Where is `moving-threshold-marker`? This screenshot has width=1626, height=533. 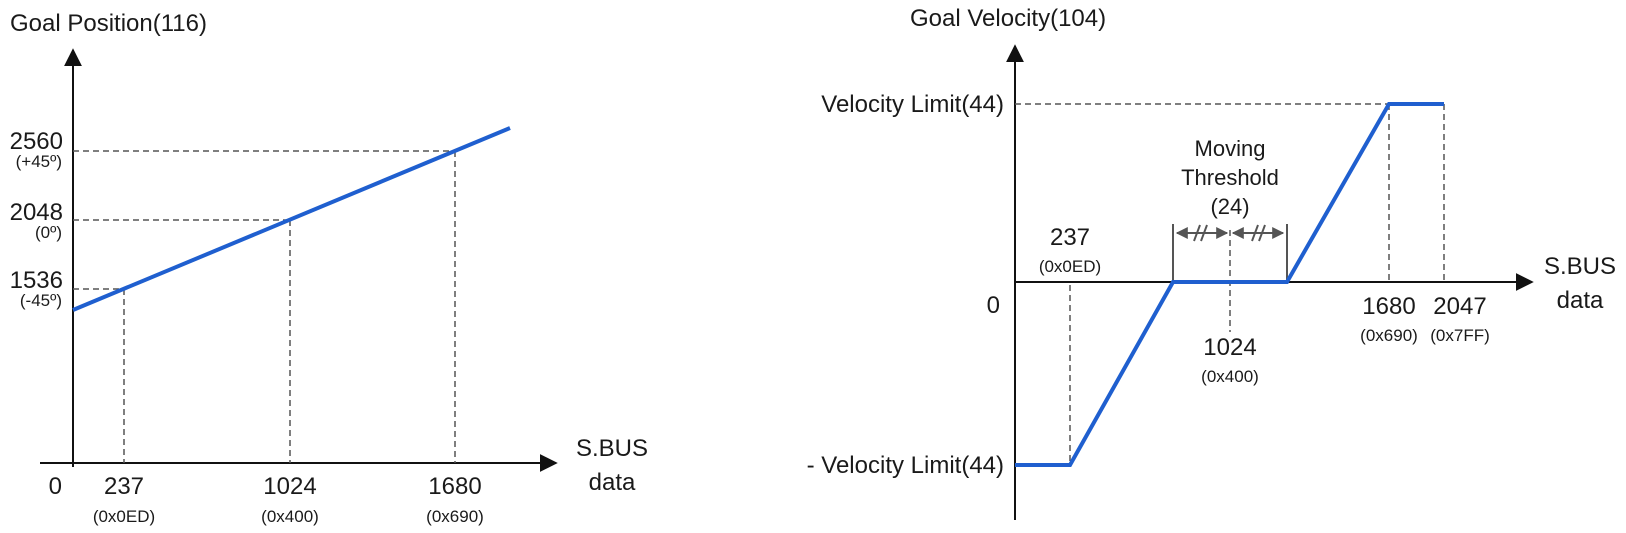 moving-threshold-marker is located at coordinates (1230, 252).